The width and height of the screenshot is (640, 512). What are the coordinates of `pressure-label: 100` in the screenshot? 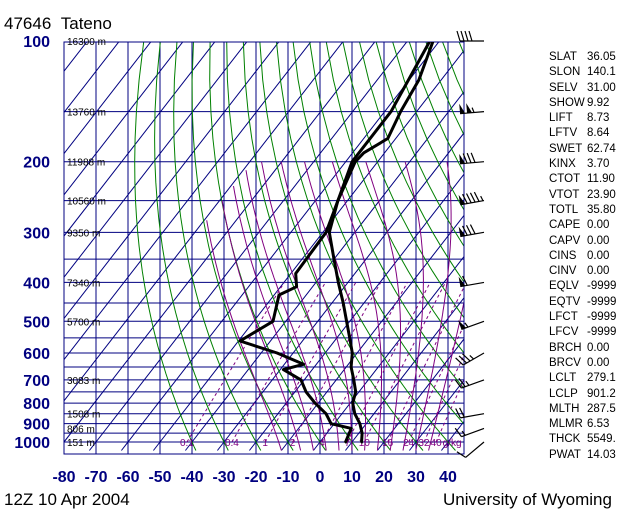 It's located at (36, 42).